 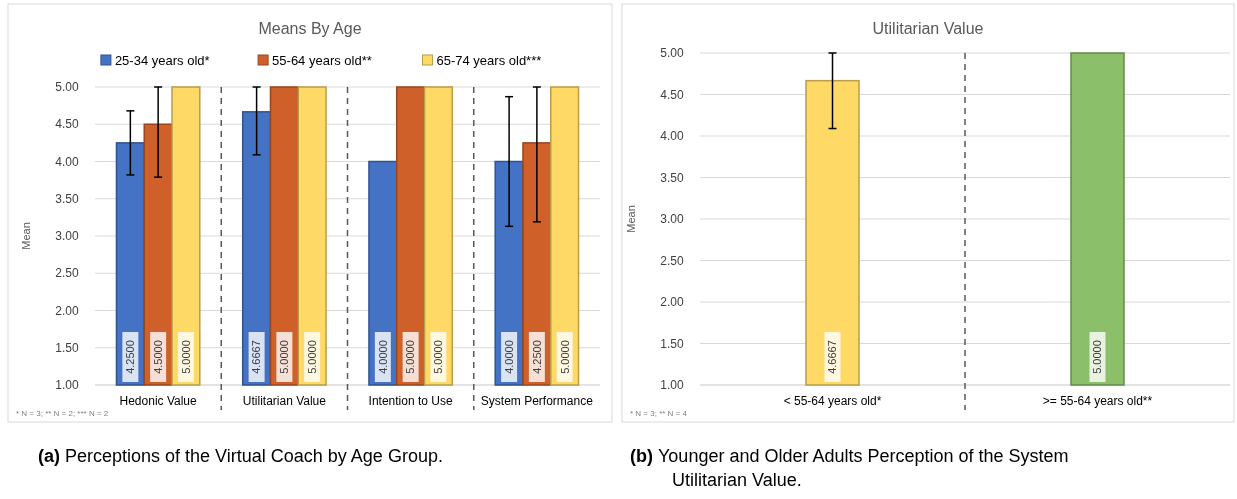 I want to click on chart-title: Utilitarian Value, so click(x=928, y=28).